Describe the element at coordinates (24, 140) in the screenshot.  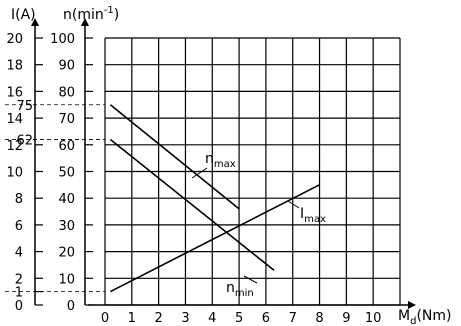
I see `speed-reference-label: 62` at that location.